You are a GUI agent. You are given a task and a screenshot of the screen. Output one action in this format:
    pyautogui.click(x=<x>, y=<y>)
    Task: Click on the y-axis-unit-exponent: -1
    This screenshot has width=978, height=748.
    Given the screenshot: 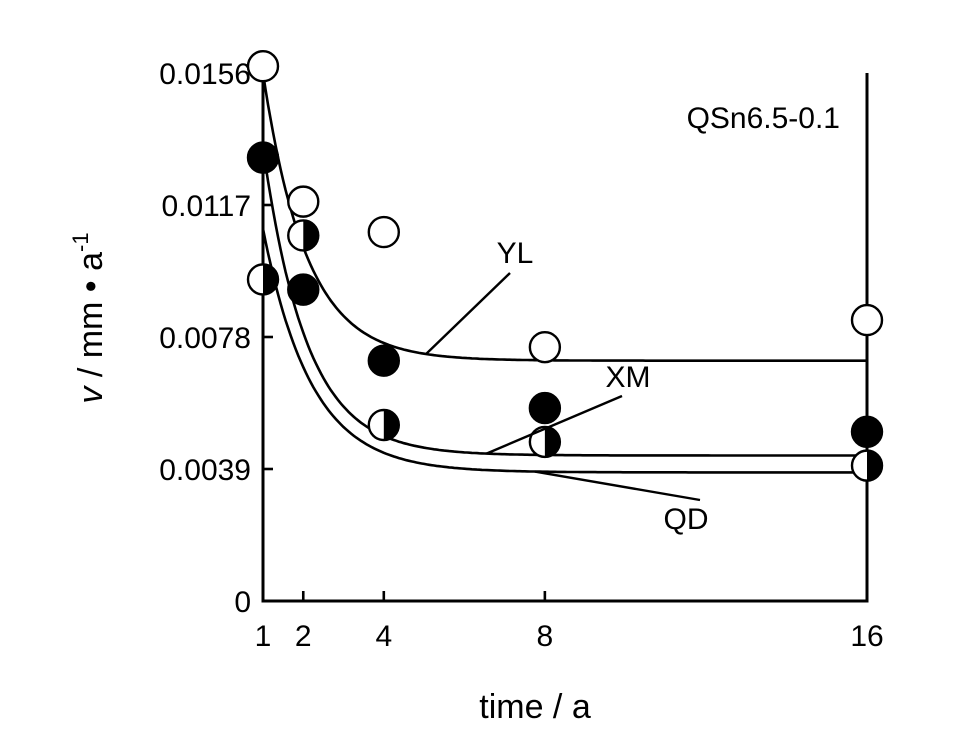 What is the action you would take?
    pyautogui.click(x=80, y=242)
    